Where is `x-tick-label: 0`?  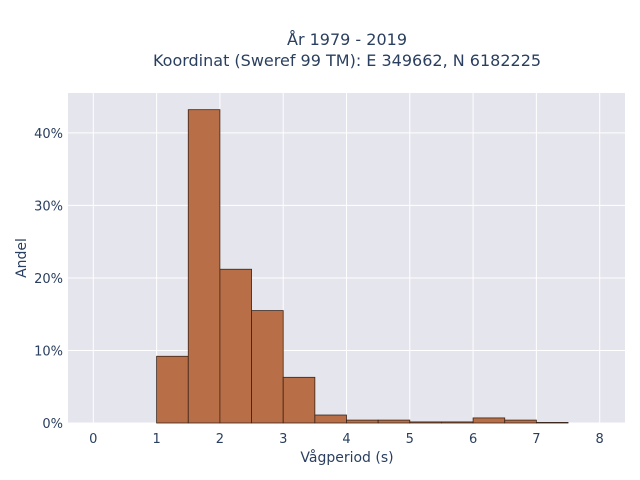
x-tick-label: 0 is located at coordinates (93, 439).